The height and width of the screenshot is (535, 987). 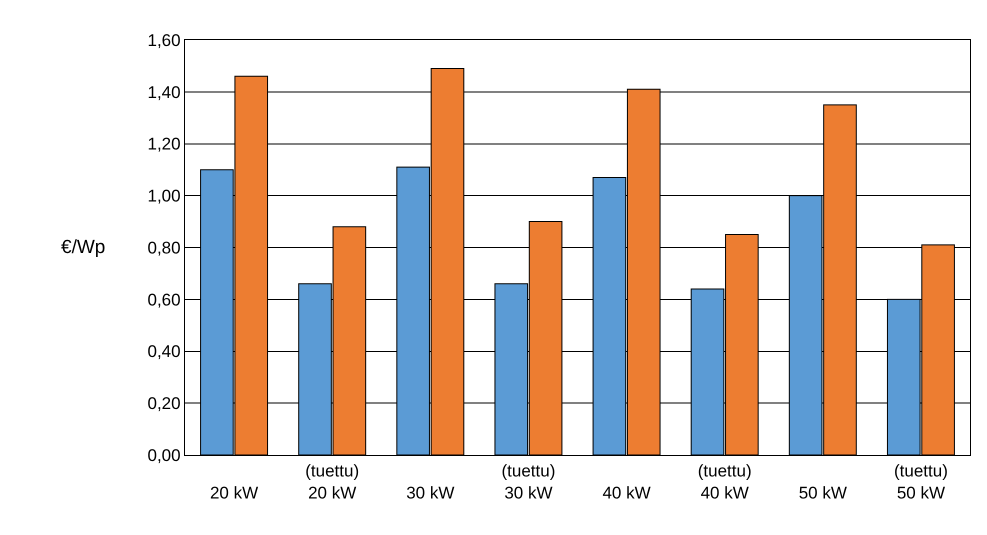 What do you see at coordinates (164, 92) in the screenshot?
I see `y-tick-label: 1,40` at bounding box center [164, 92].